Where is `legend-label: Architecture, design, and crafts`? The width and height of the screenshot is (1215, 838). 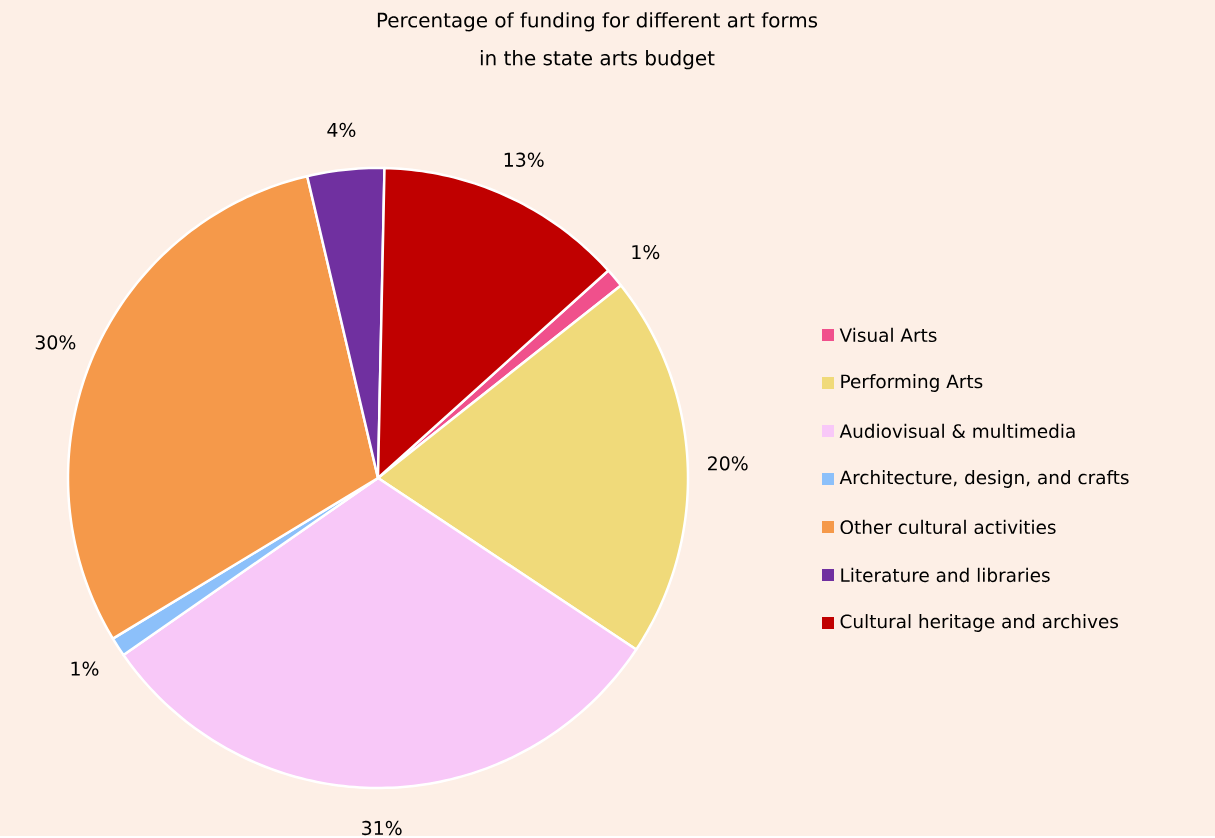 legend-label: Architecture, design, and crafts is located at coordinates (984, 478).